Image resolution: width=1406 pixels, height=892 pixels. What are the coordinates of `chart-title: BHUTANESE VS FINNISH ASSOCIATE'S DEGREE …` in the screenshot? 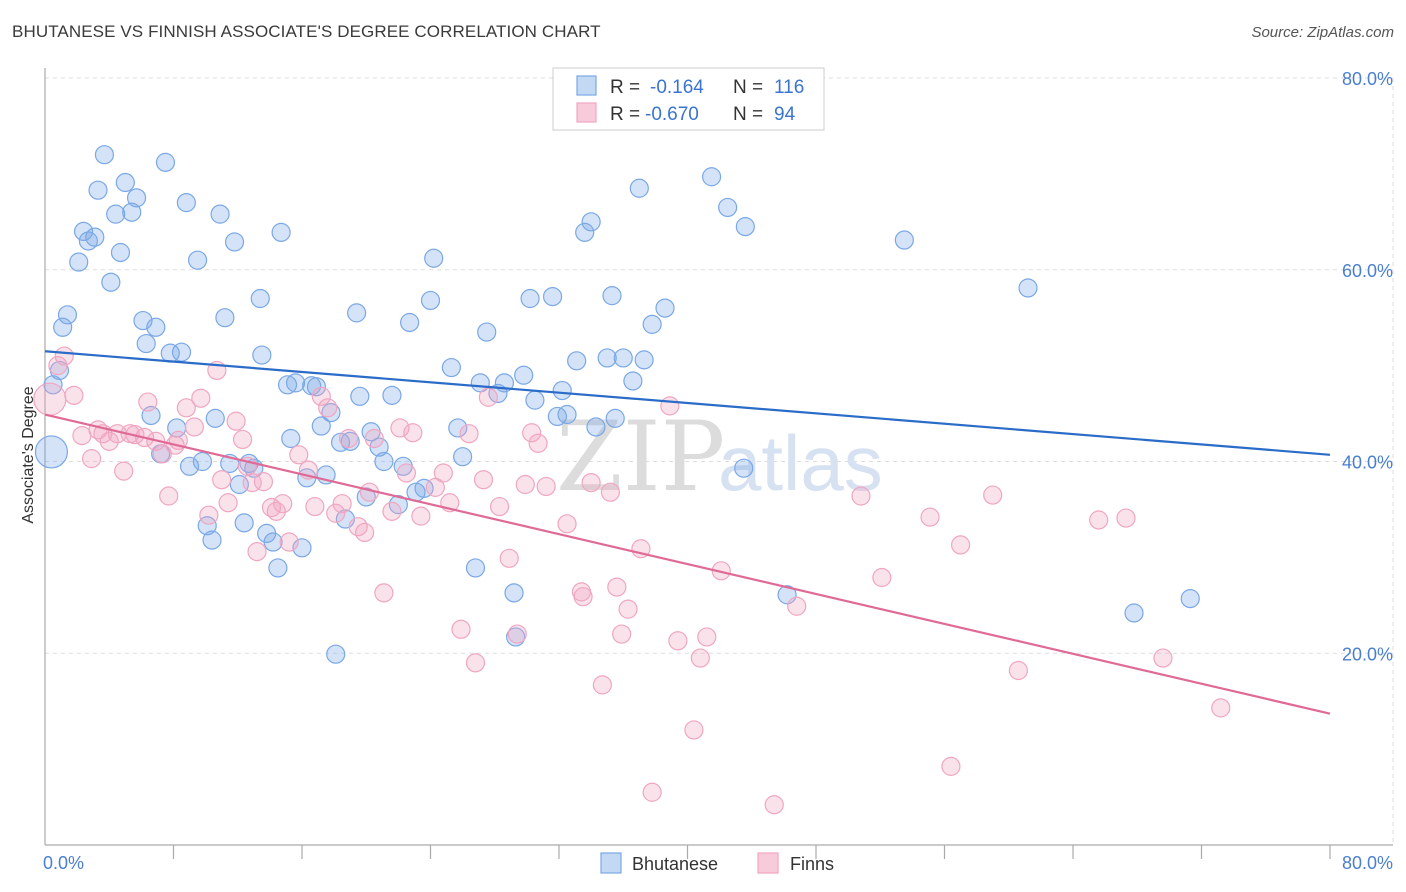 It's located at (306, 31).